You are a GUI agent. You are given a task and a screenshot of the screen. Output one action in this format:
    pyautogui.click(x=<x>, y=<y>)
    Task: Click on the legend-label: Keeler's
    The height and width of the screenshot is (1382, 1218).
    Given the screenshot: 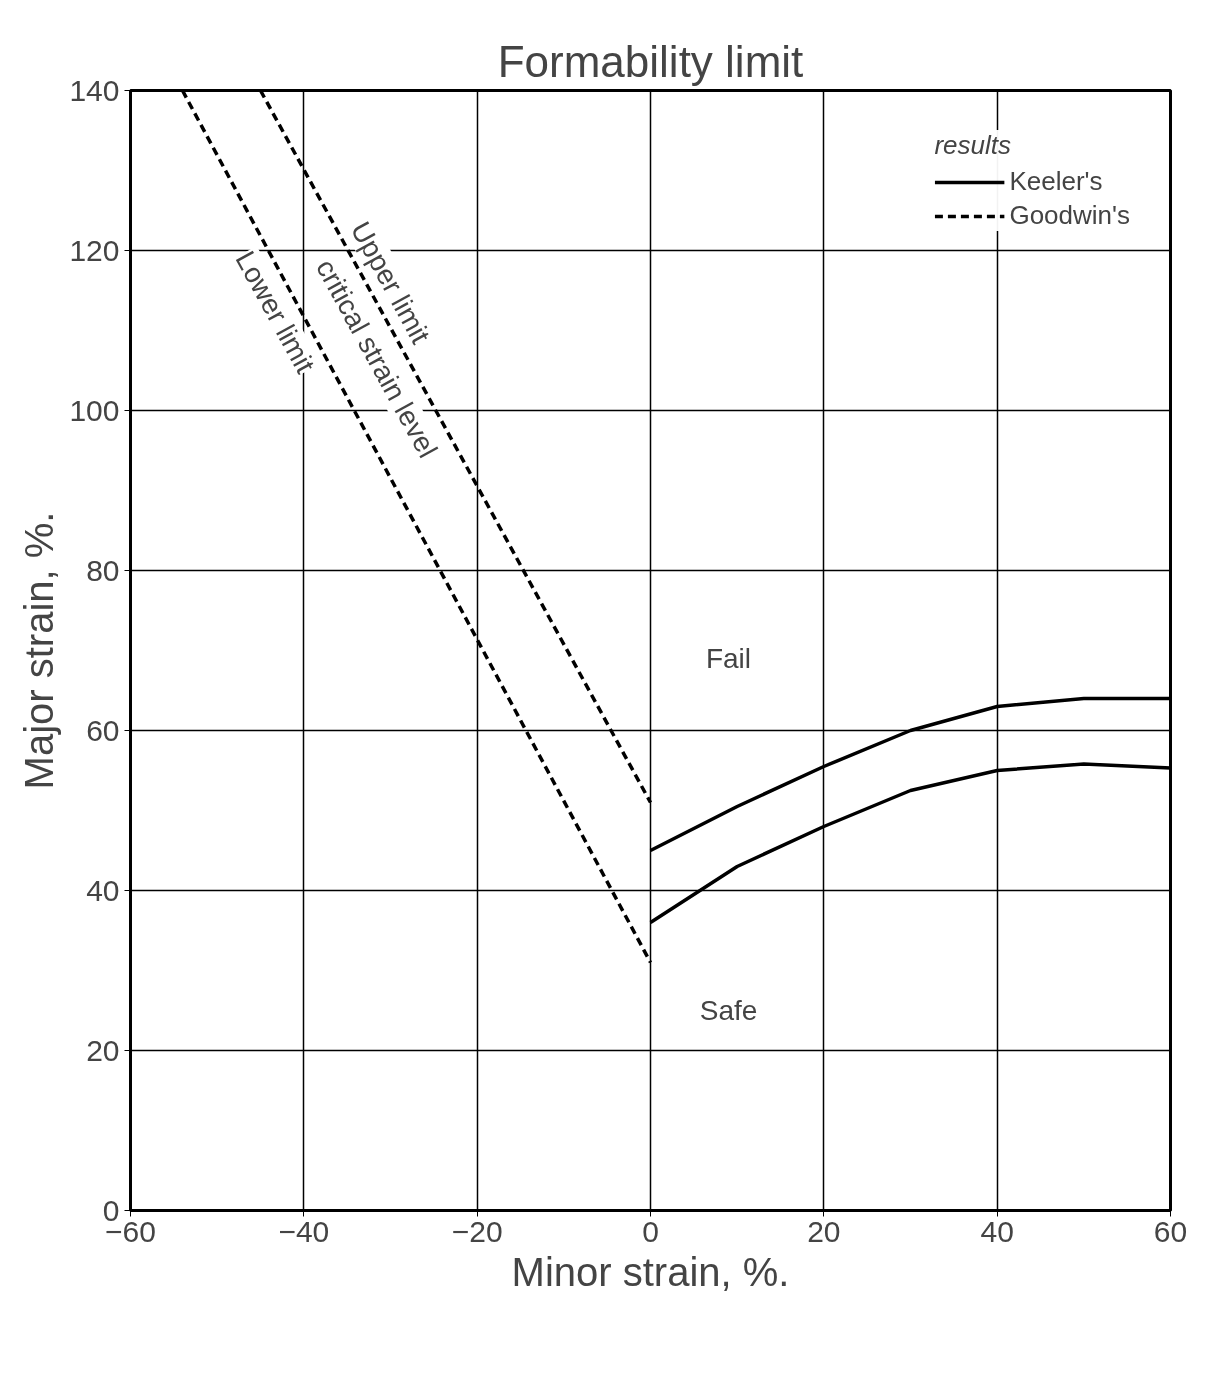 What is the action you would take?
    pyautogui.click(x=1056, y=181)
    